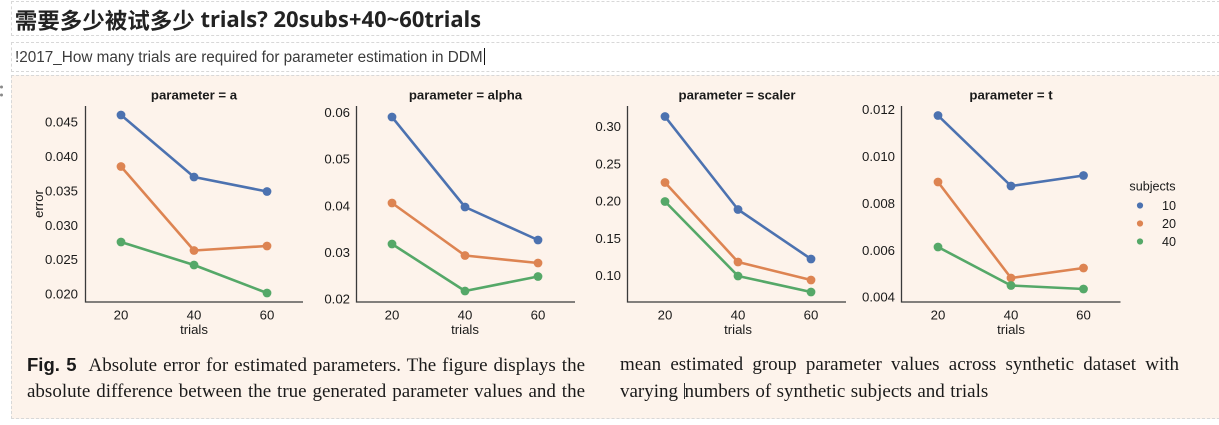  Describe the element at coordinates (878, 250) in the screenshot. I see `svg-text: 0.006` at that location.